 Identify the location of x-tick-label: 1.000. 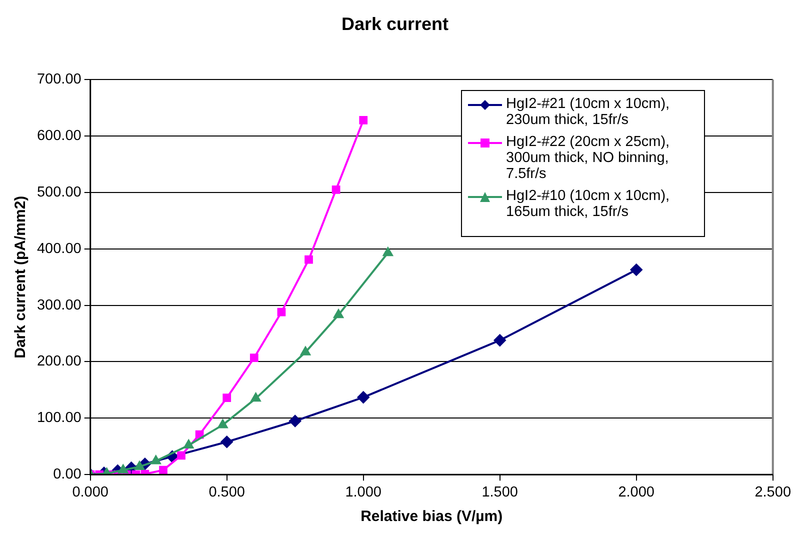
(363, 492).